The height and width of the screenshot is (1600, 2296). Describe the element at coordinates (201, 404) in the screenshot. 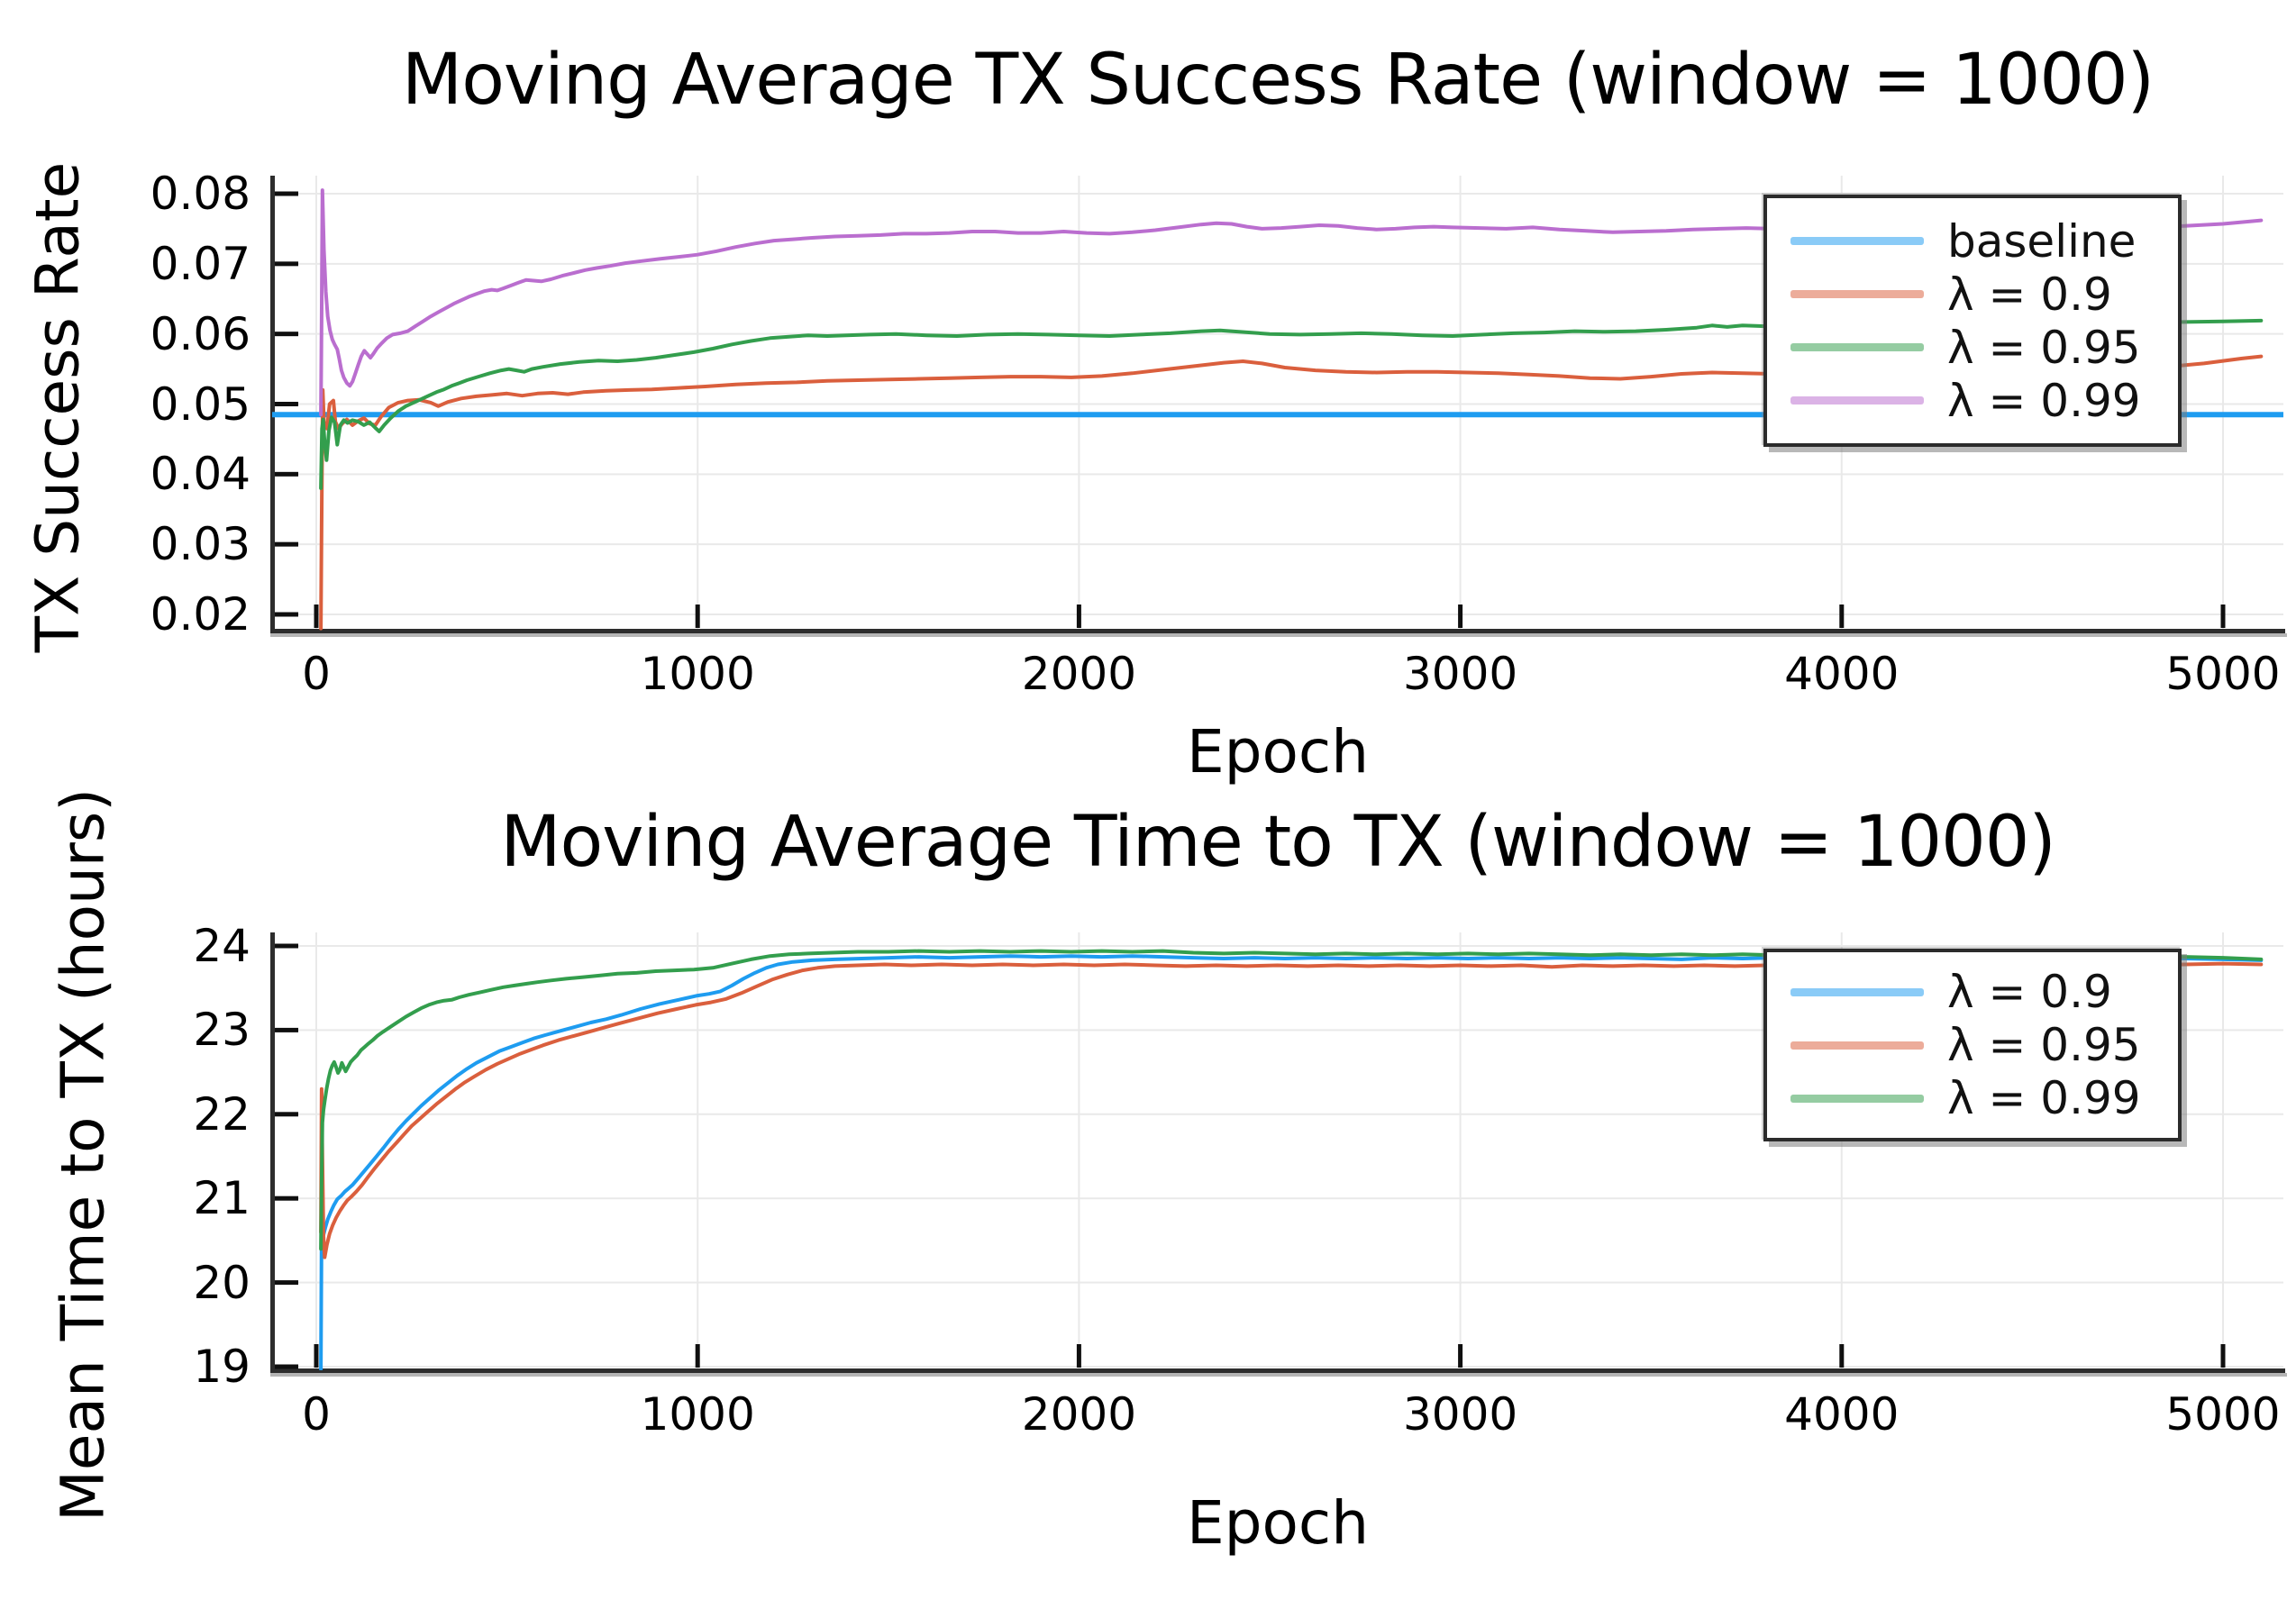

I see `y-tick-label: 0.05` at that location.